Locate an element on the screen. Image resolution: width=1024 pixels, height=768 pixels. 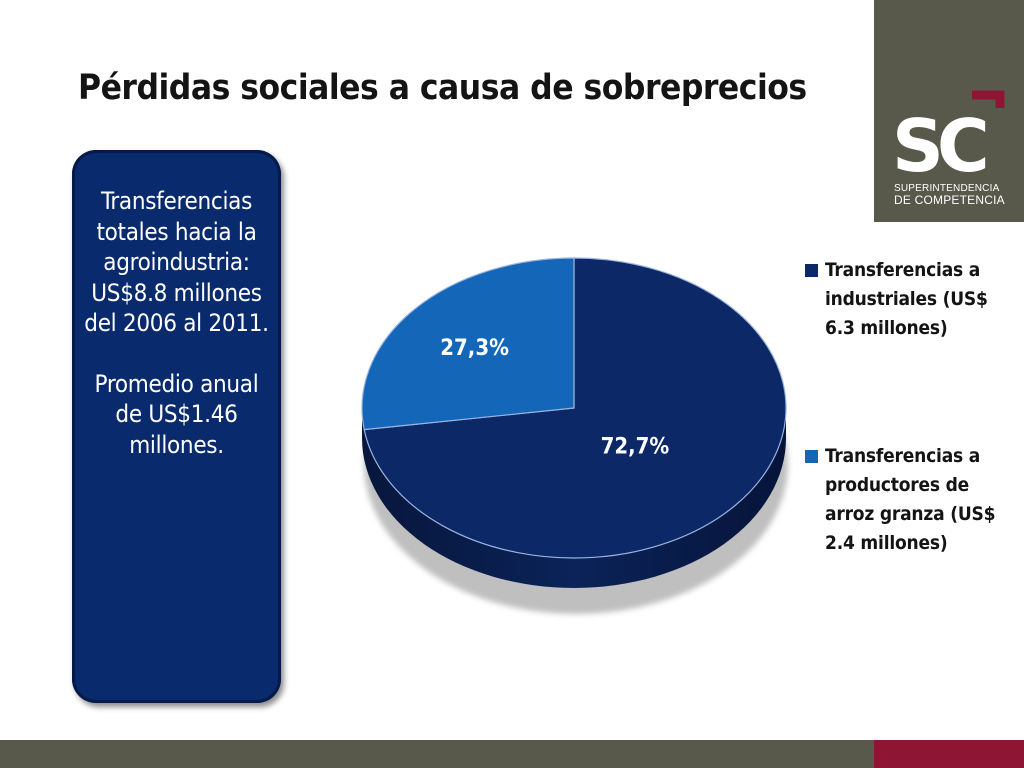
pie-side-wall is located at coordinates (574, 498).